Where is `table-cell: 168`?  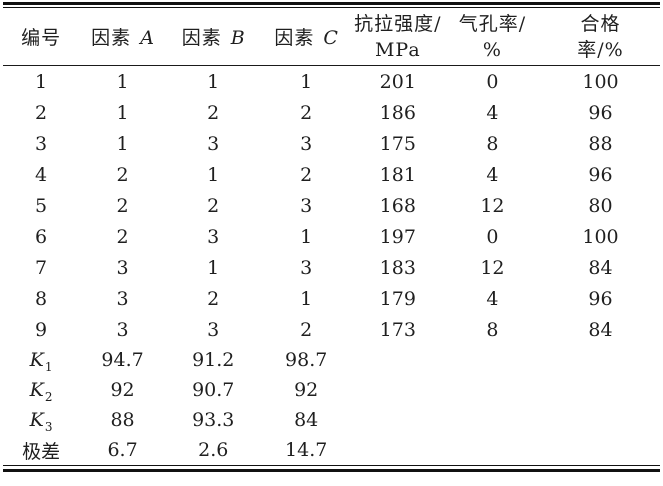
table-cell: 168 is located at coordinates (397, 205).